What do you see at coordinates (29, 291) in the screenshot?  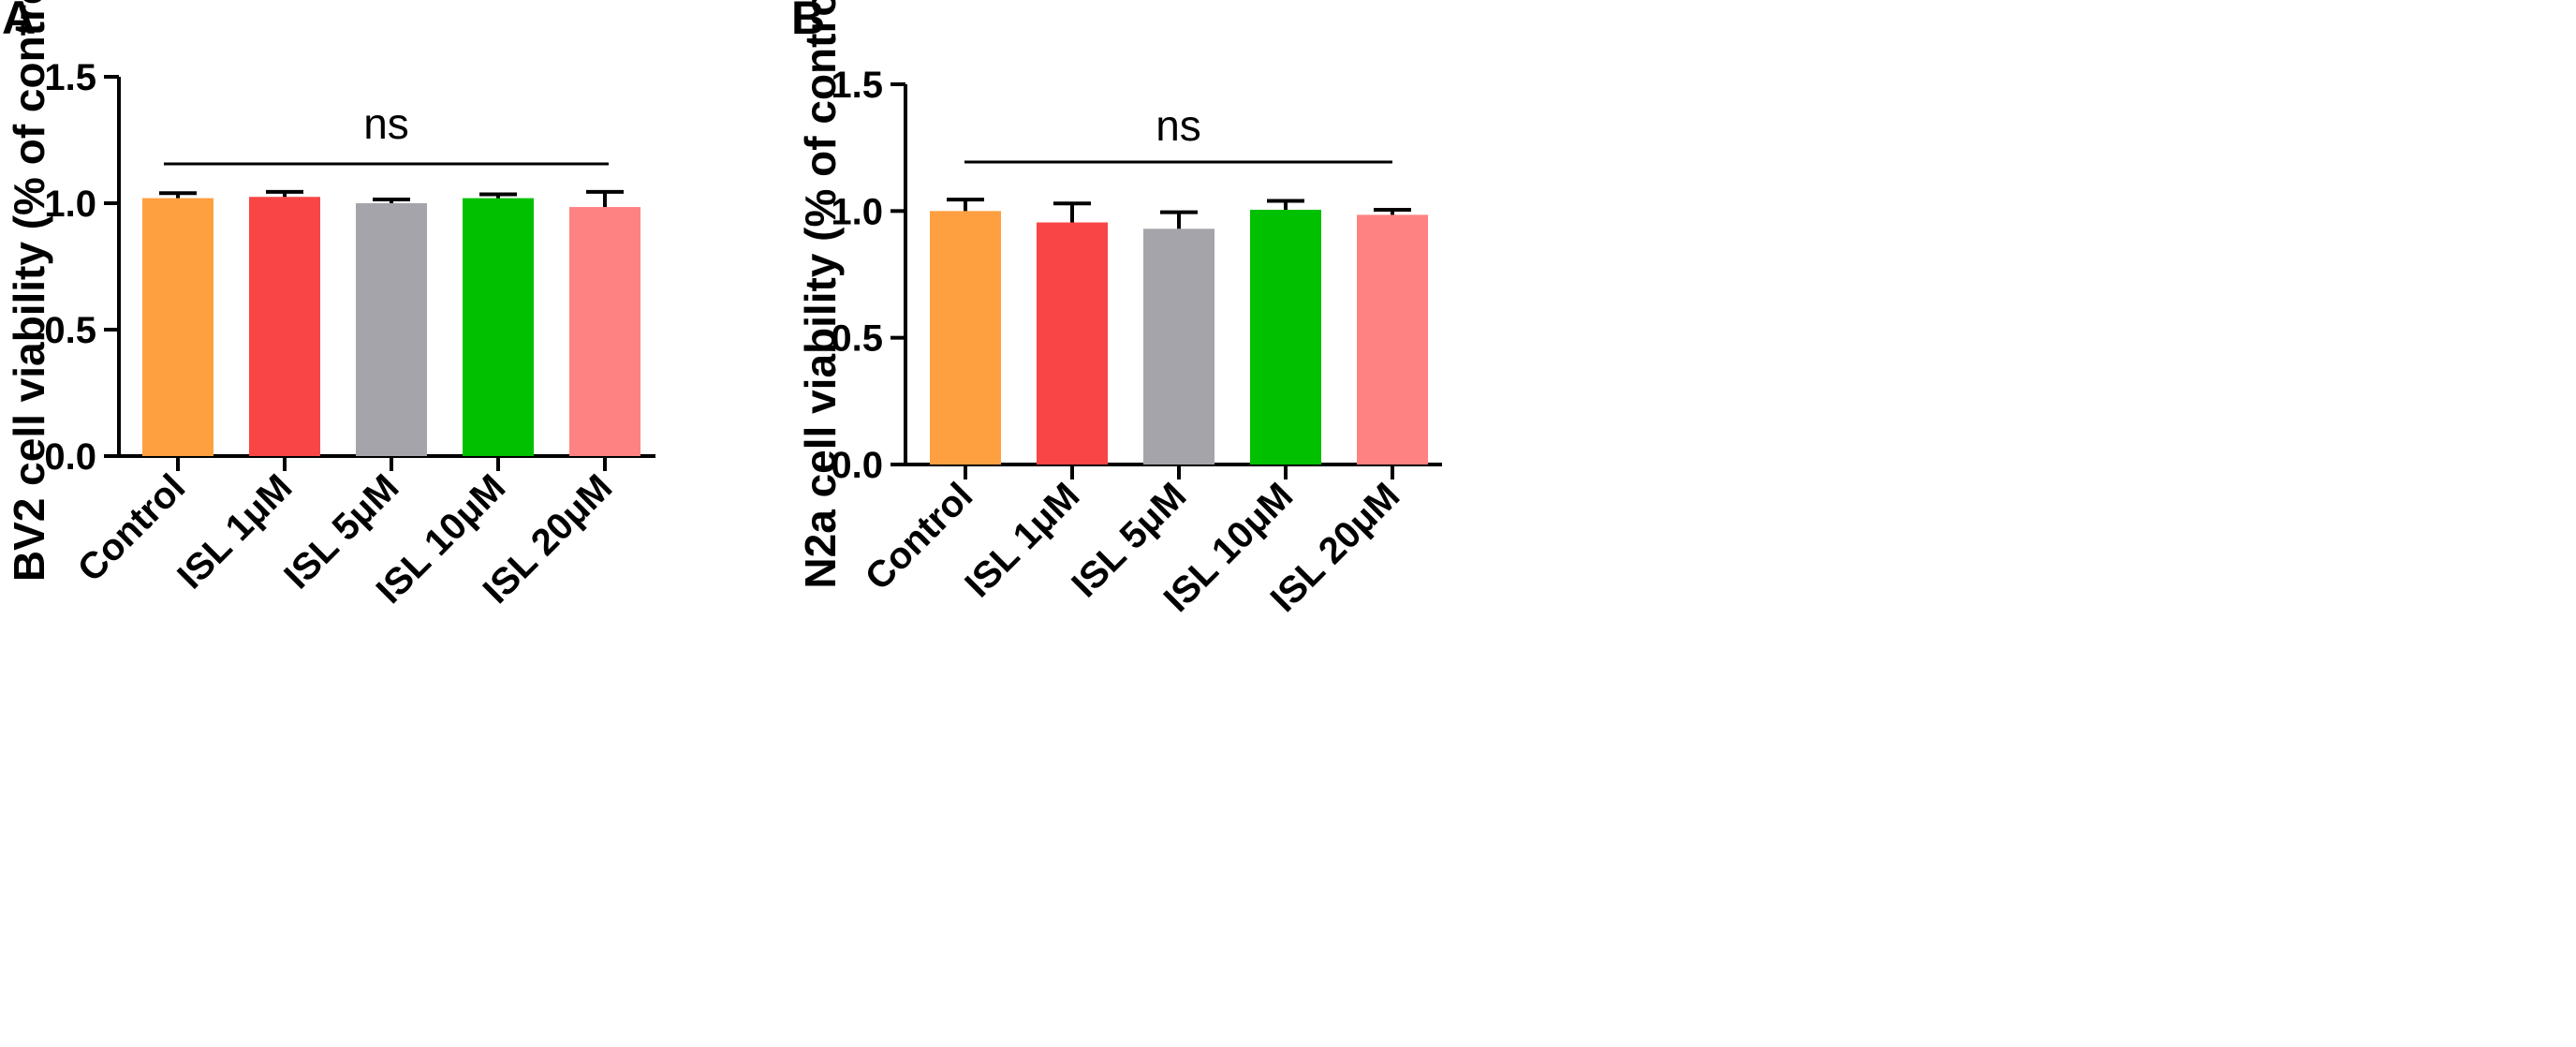 I see `y-axis-label: BV2 cell viability (% of control)` at bounding box center [29, 291].